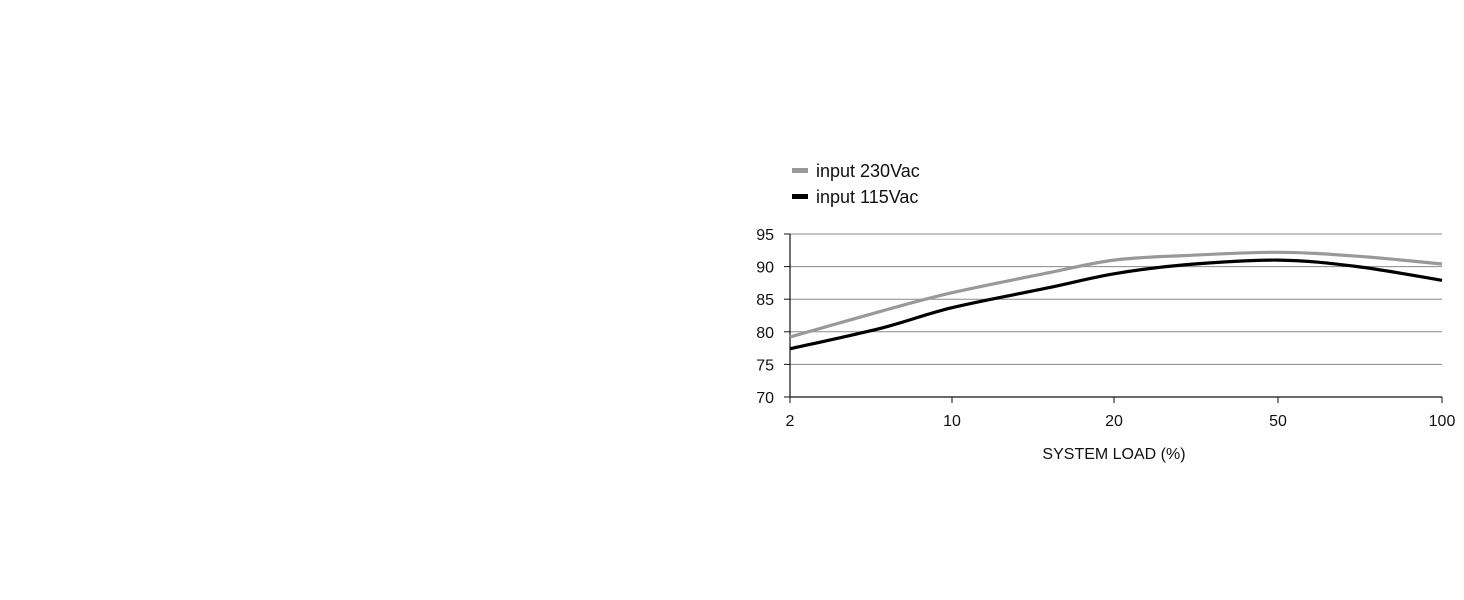 The height and width of the screenshot is (600, 1464). I want to click on x-tick-label-100: 100, so click(1442, 421).